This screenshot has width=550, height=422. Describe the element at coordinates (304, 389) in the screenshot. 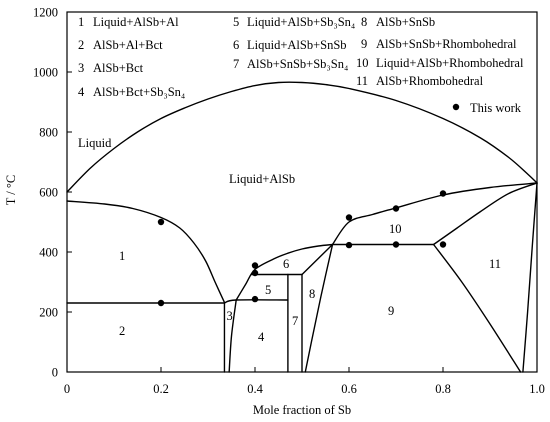

I see `x-tick-labels: 0 0.2 0.4 0.6 0.8 1.0` at that location.